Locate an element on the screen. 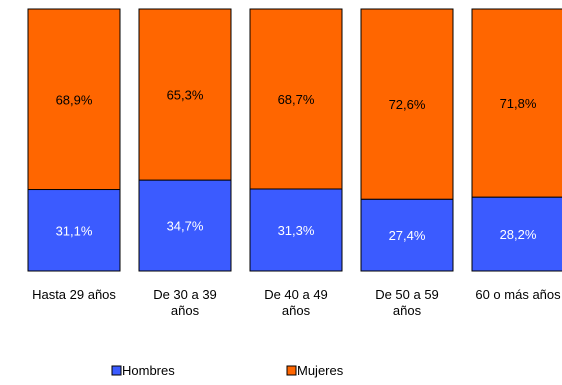 The height and width of the screenshot is (385, 562). category-label-1: De 30 a 39 años is located at coordinates (185, 302).